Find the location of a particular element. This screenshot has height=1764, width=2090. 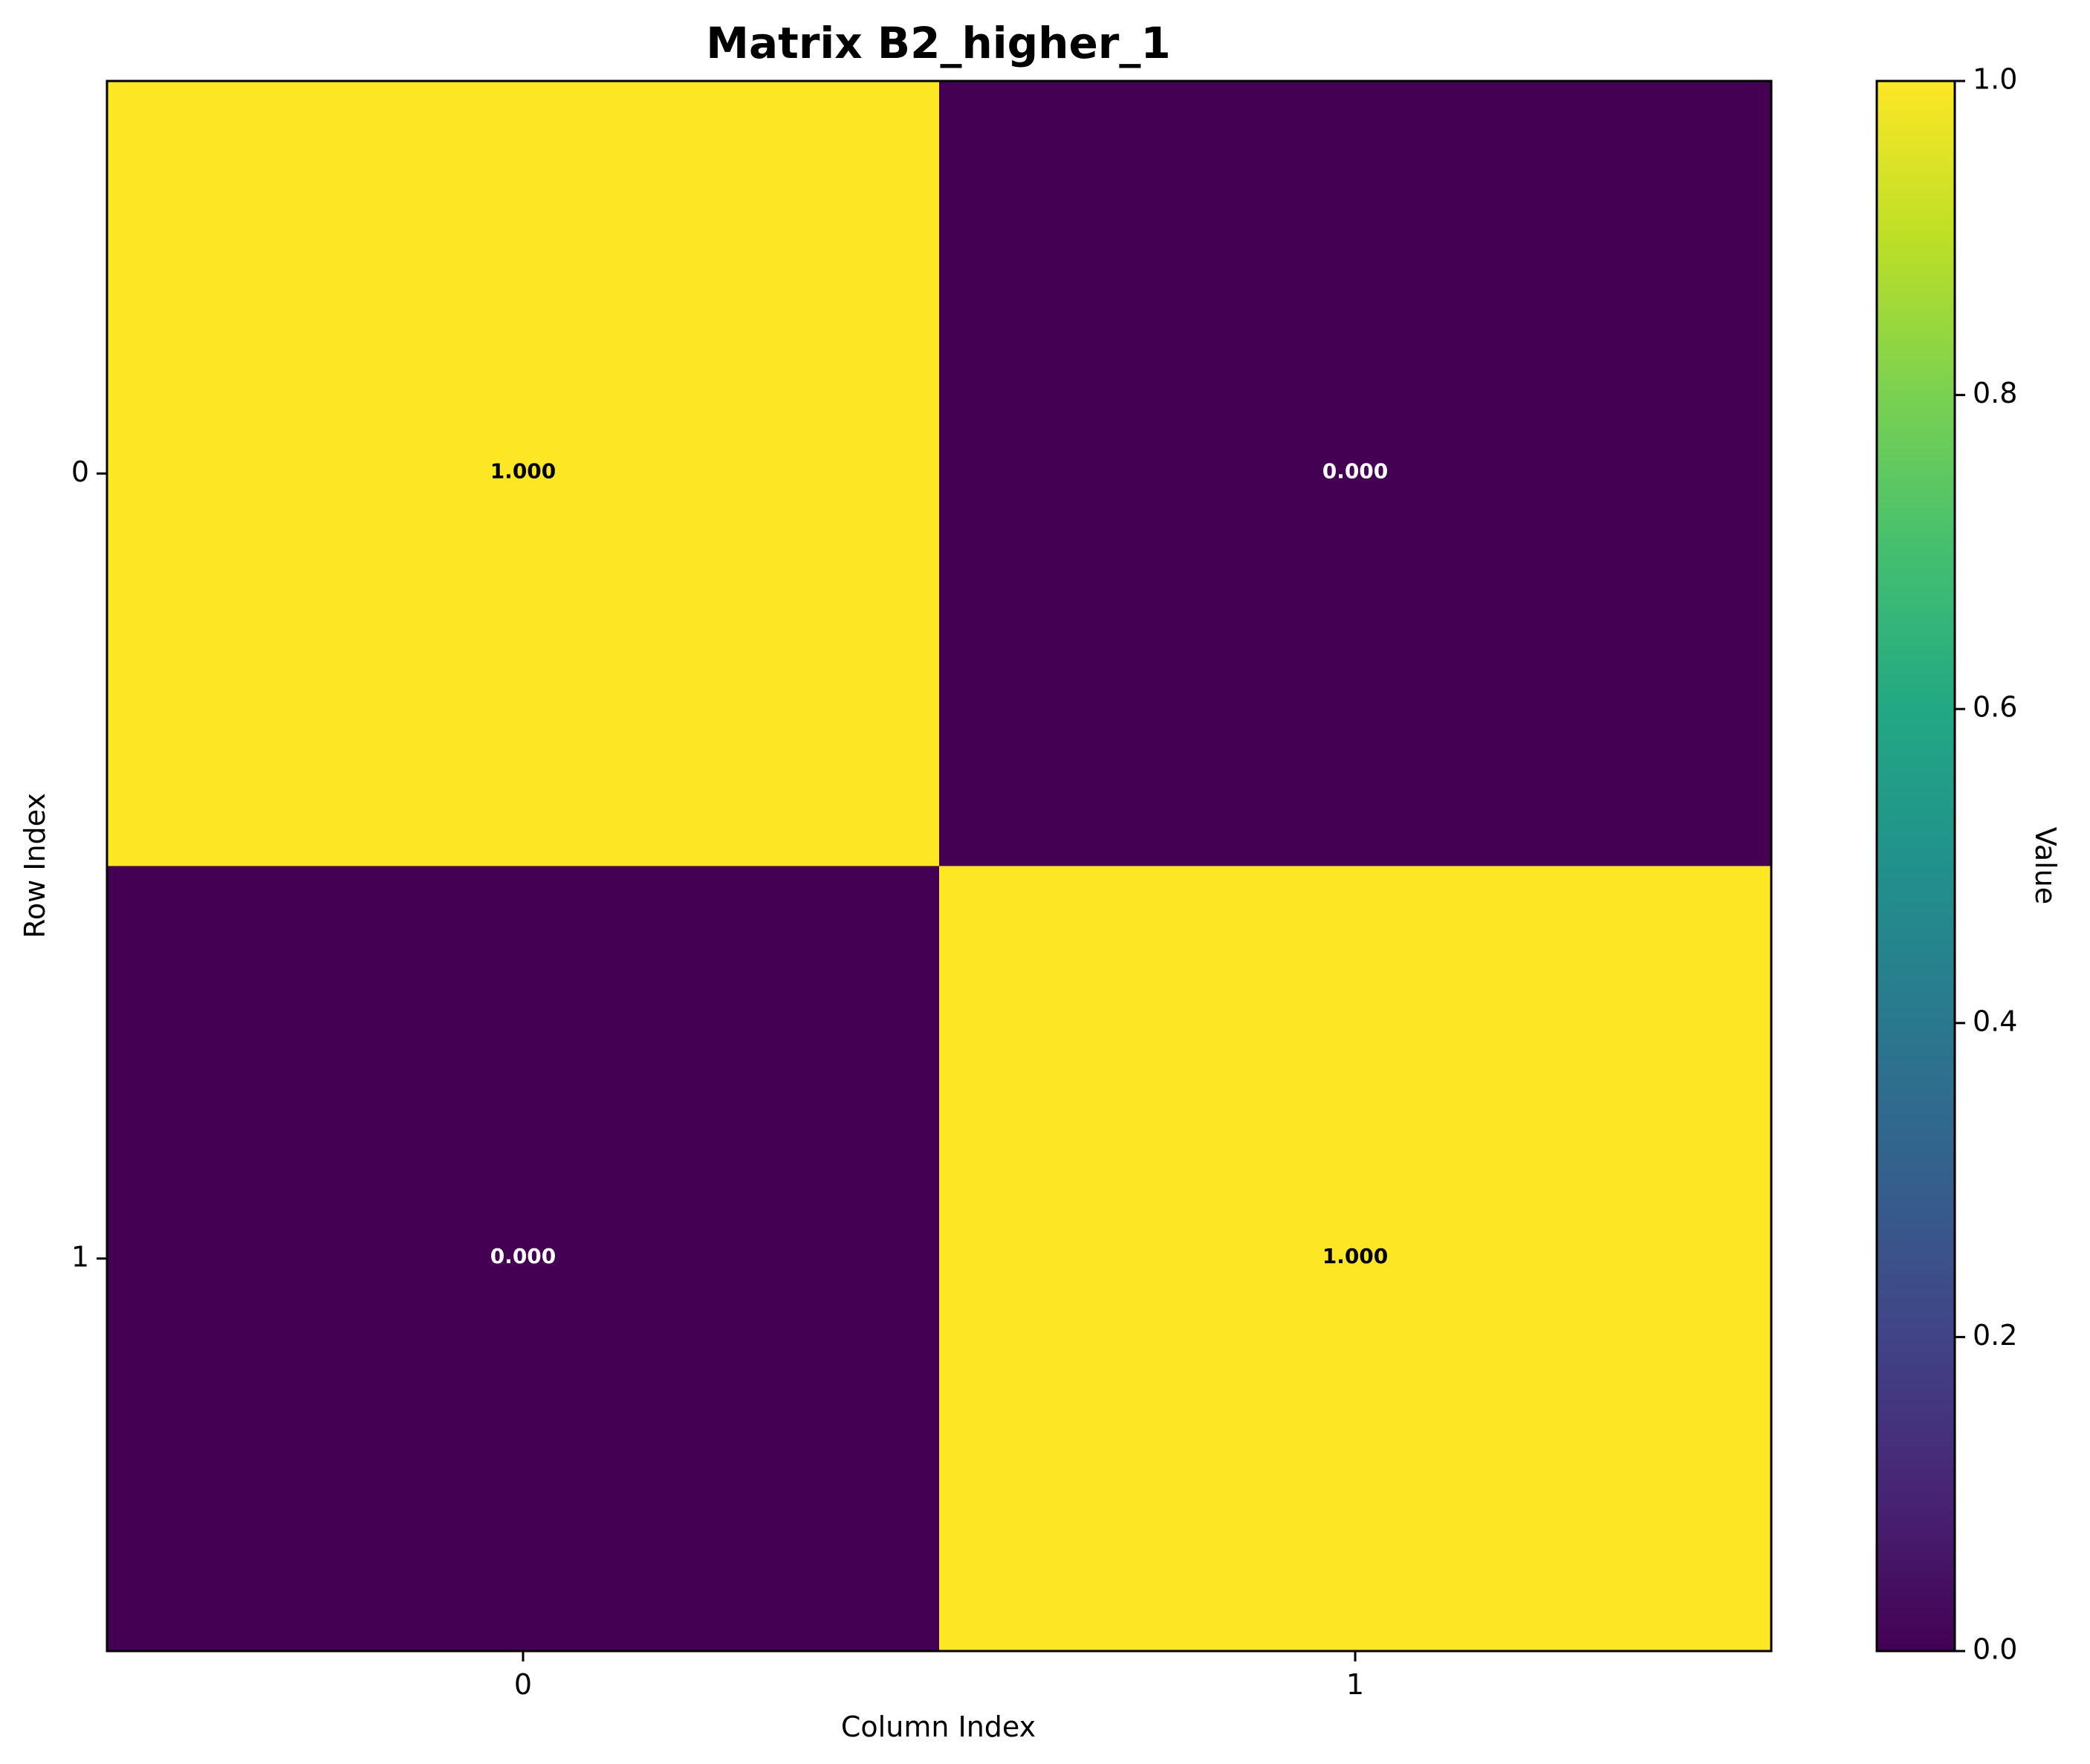

colorbar is located at coordinates (1915, 866).